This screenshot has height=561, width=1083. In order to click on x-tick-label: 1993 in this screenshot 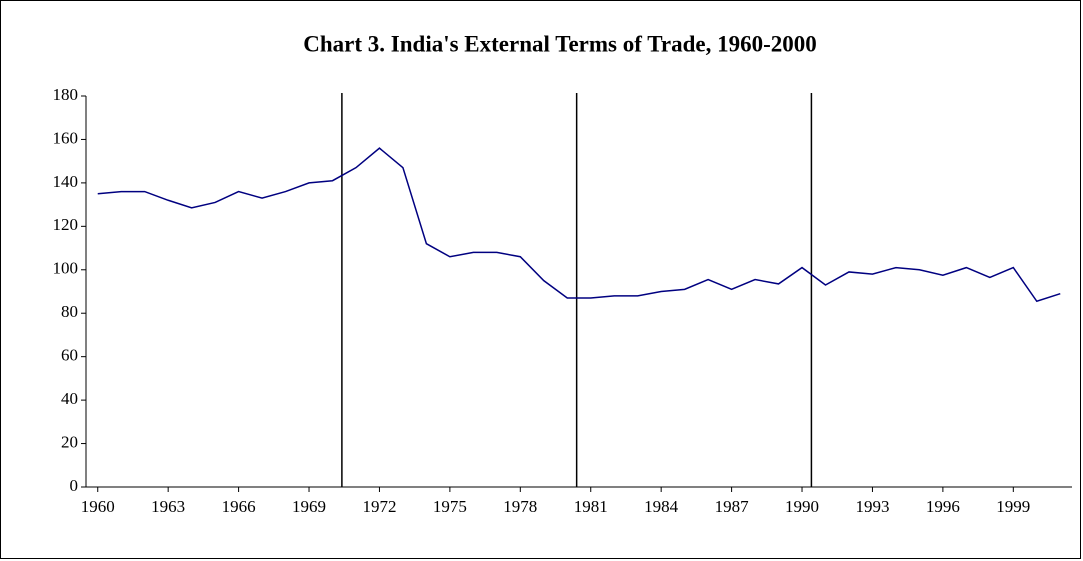, I will do `click(872, 506)`.